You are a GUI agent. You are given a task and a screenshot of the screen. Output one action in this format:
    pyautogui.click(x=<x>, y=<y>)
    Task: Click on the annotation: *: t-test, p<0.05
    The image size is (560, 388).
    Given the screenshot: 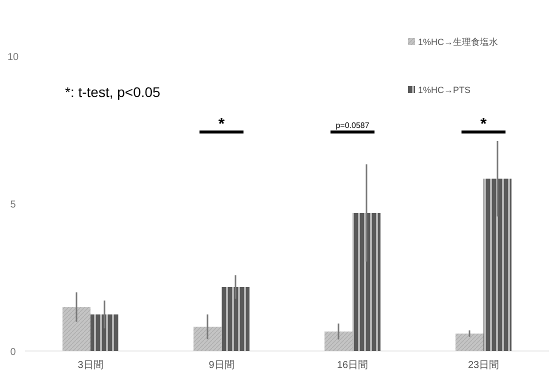 What is the action you would take?
    pyautogui.click(x=113, y=92)
    